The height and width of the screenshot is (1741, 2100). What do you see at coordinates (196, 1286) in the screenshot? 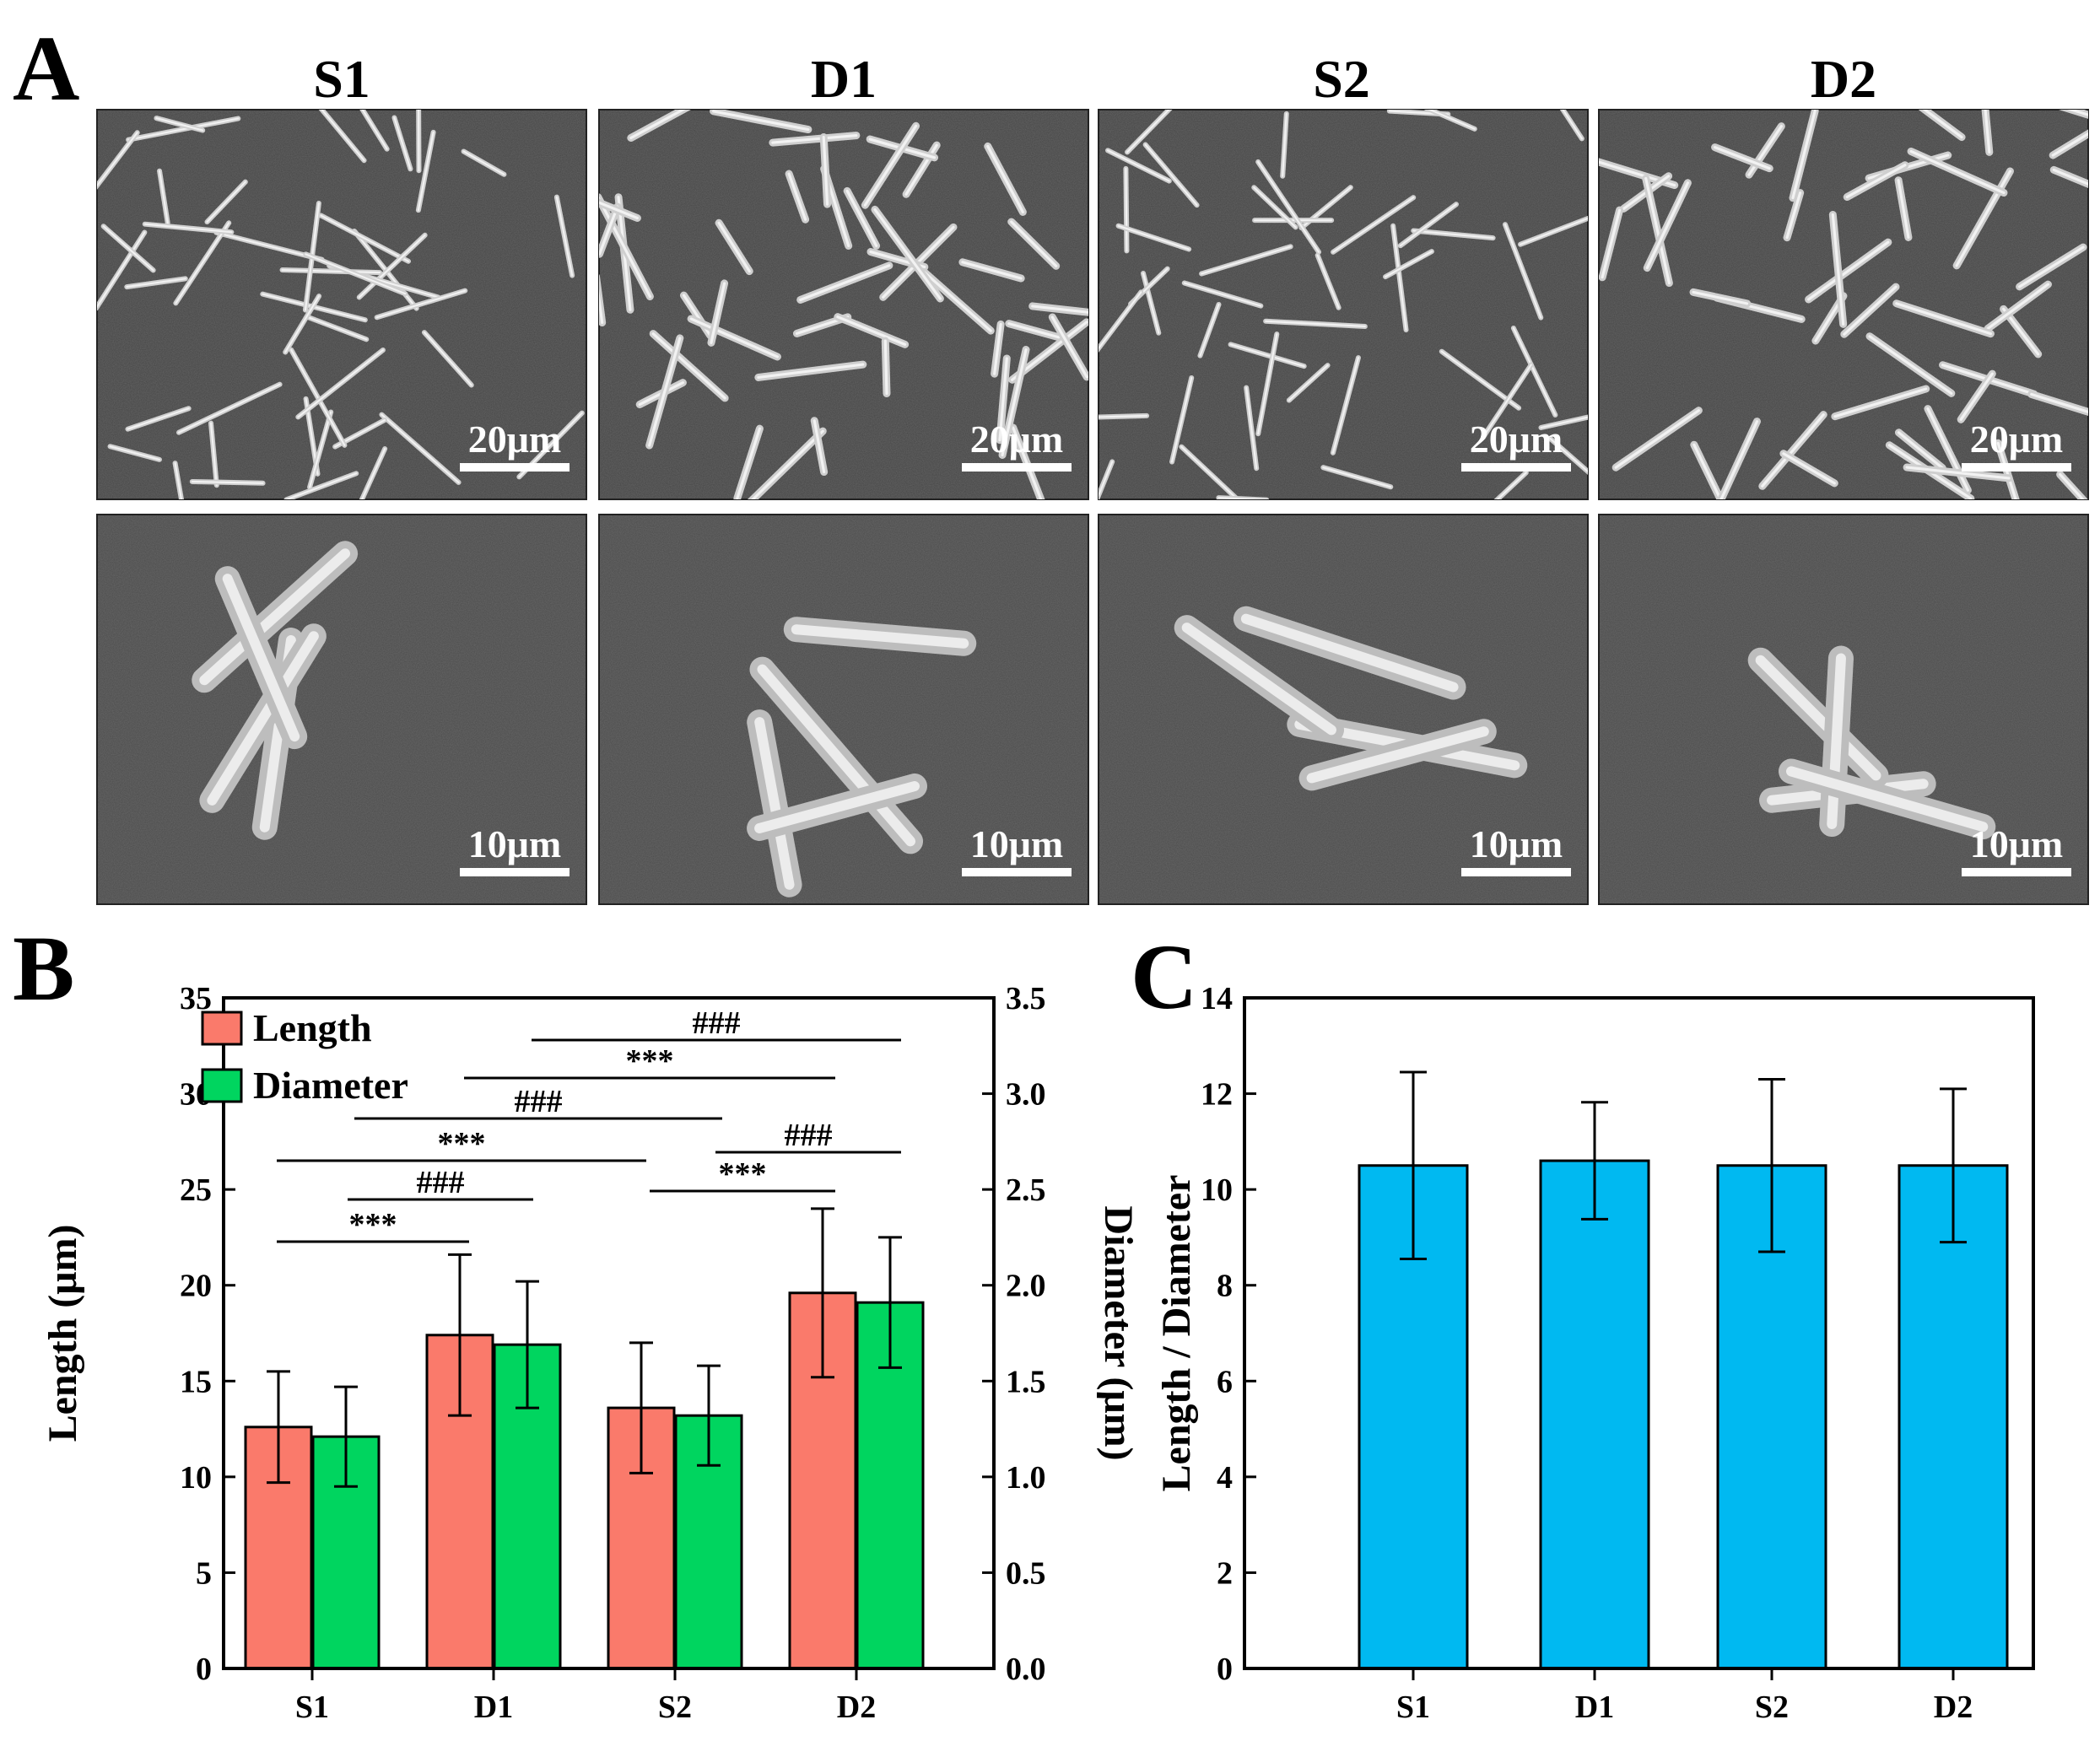
I see `y-tick-label-left: 20` at bounding box center [196, 1286].